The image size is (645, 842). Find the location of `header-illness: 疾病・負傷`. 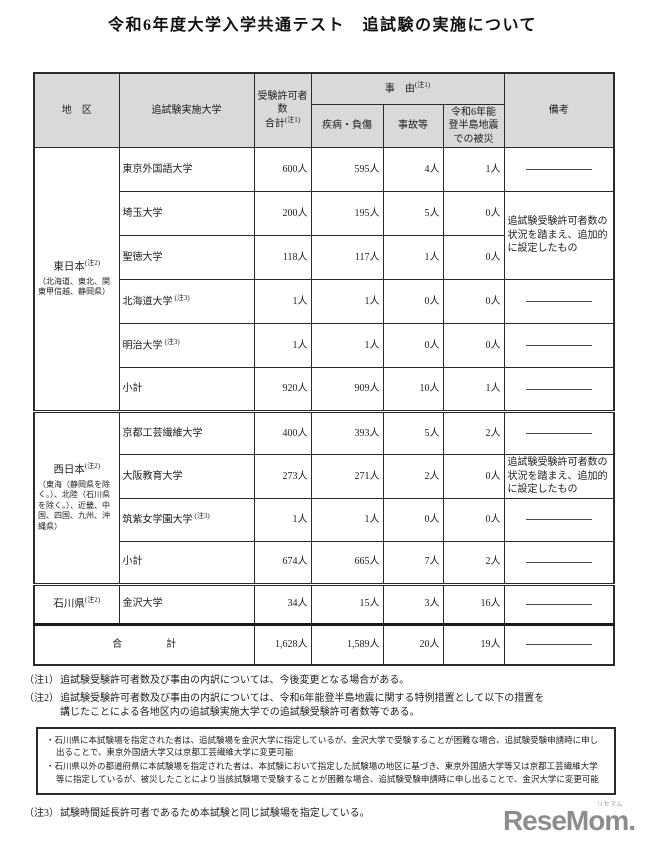

header-illness: 疾病・負傷 is located at coordinates (347, 125).